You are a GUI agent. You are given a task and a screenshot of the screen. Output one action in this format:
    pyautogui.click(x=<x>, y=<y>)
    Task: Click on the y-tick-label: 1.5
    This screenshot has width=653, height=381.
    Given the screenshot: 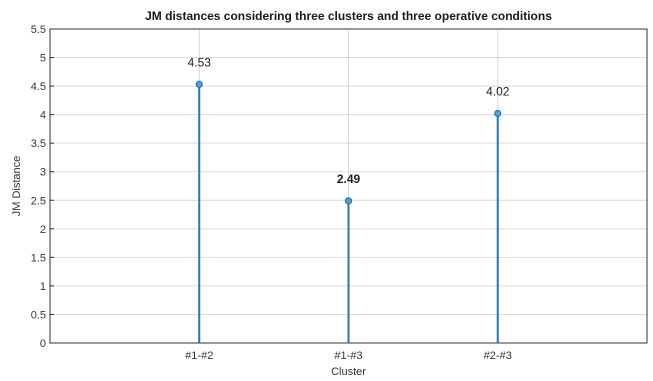 What is the action you would take?
    pyautogui.click(x=38, y=258)
    